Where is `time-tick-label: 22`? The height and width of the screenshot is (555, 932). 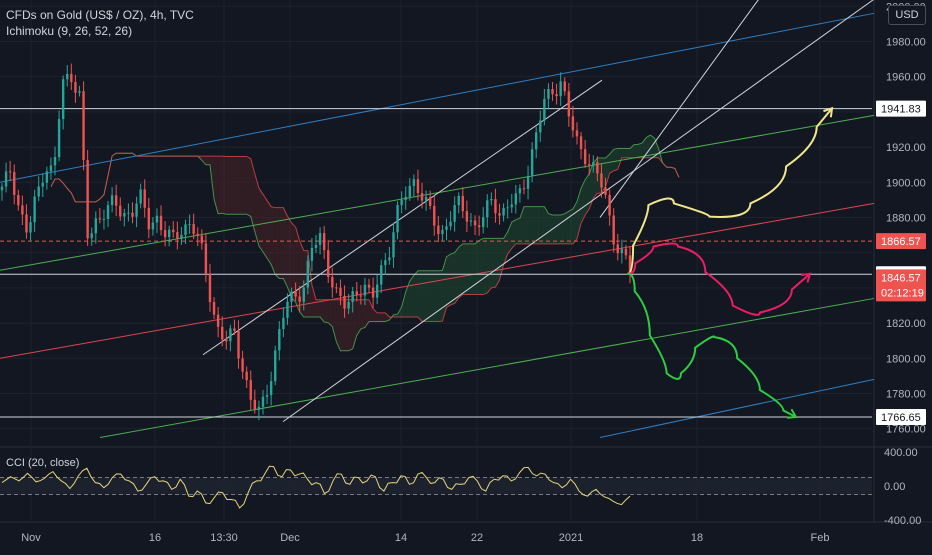
time-tick-label: 22 is located at coordinates (477, 538).